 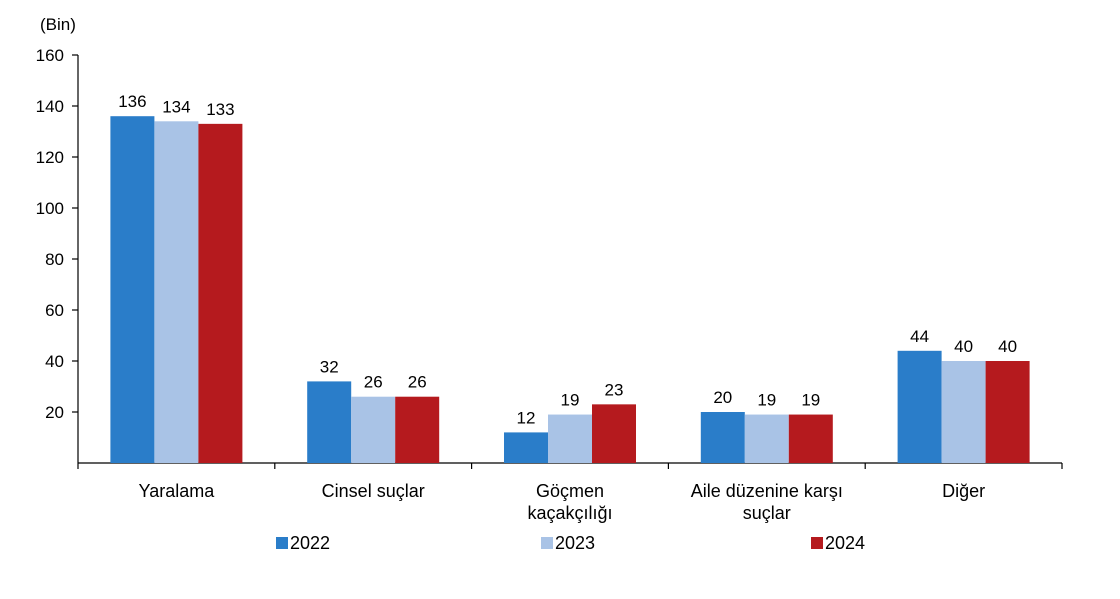 I want to click on legend-label: 2024, so click(x=845, y=543).